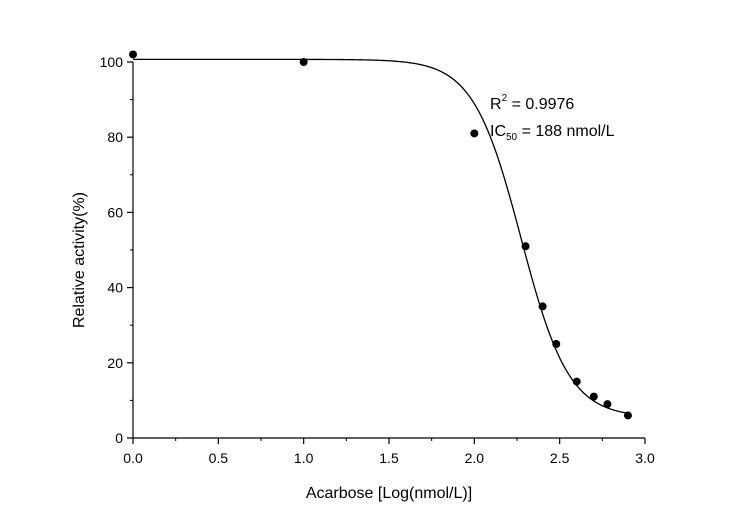 This screenshot has width=749, height=526. I want to click on x-tick-label: 2.5, so click(560, 458).